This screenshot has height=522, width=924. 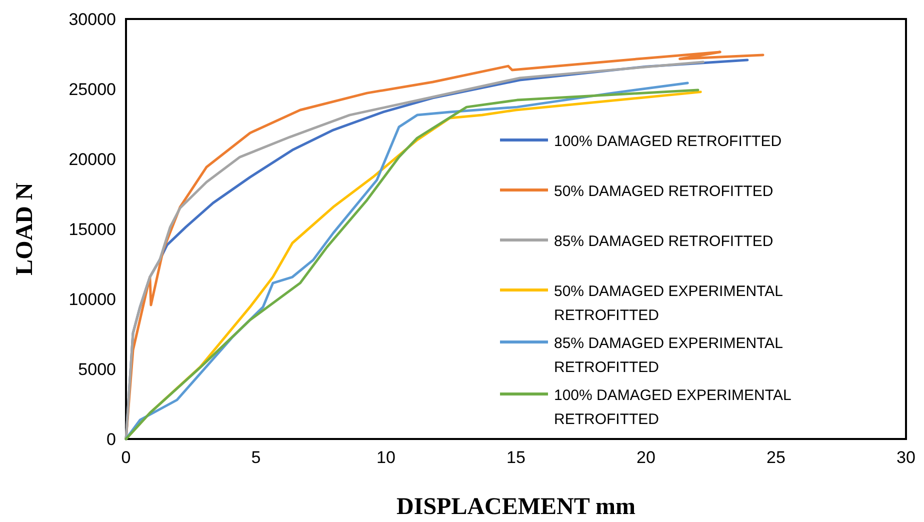 What do you see at coordinates (126, 457) in the screenshot?
I see `x-tick-label: 0` at bounding box center [126, 457].